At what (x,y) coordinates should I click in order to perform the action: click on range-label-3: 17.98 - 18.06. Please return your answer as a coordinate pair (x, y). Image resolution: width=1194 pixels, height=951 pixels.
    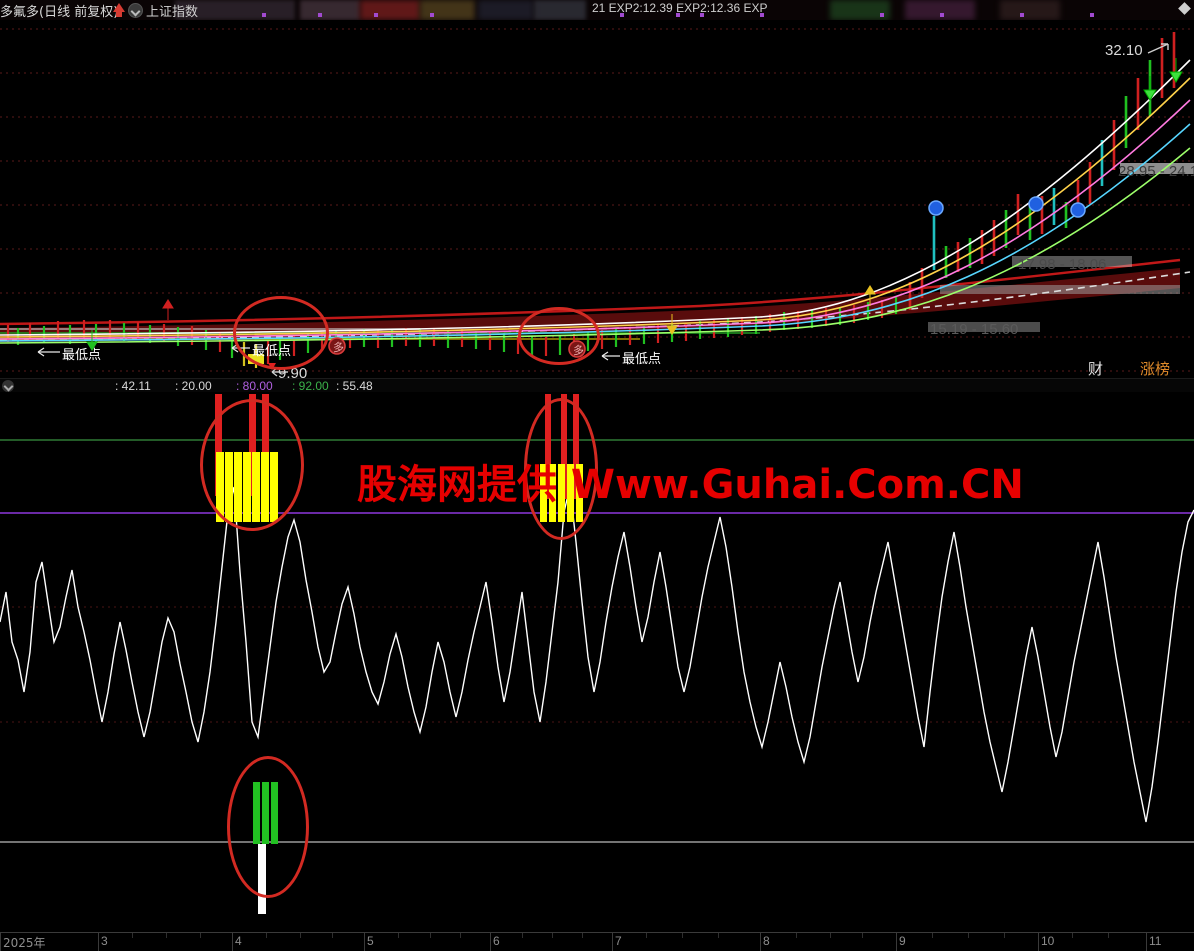
    Looking at the image, I should click on (1062, 264).